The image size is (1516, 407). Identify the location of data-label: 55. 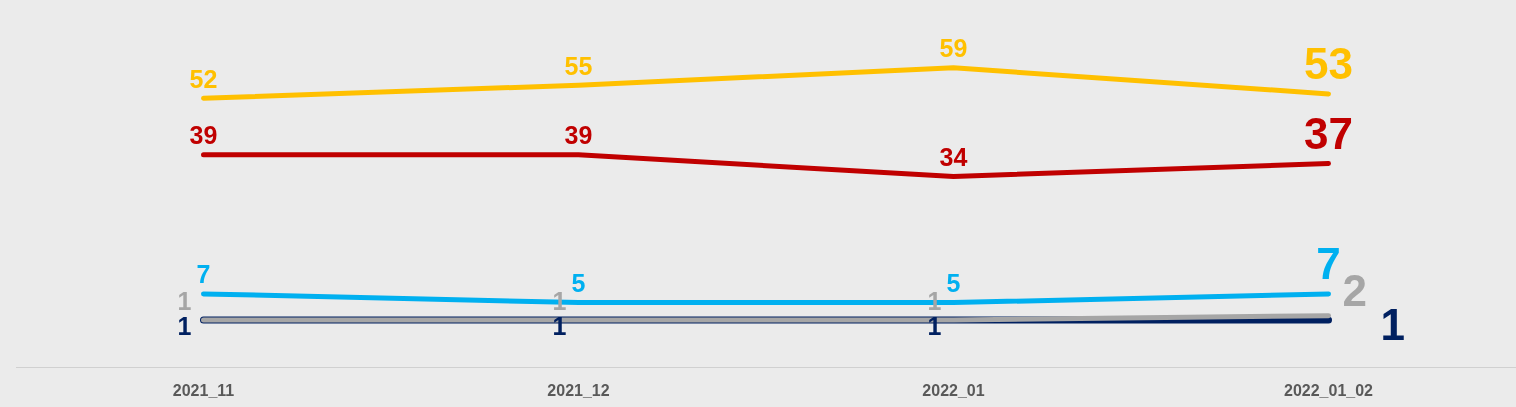
(578, 65).